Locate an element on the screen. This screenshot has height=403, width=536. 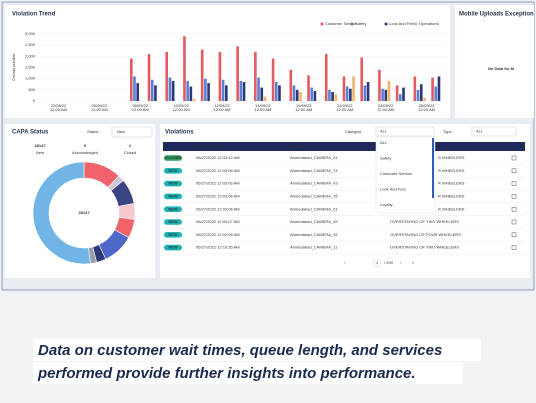
page-last: » is located at coordinates (413, 262).